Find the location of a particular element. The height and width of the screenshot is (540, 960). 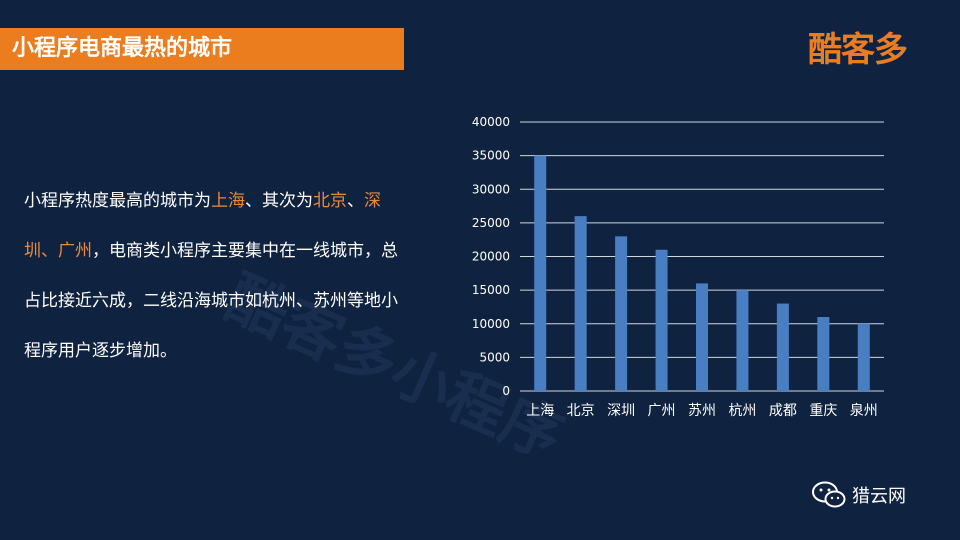

text-segment: 、其次为 is located at coordinates (279, 201).